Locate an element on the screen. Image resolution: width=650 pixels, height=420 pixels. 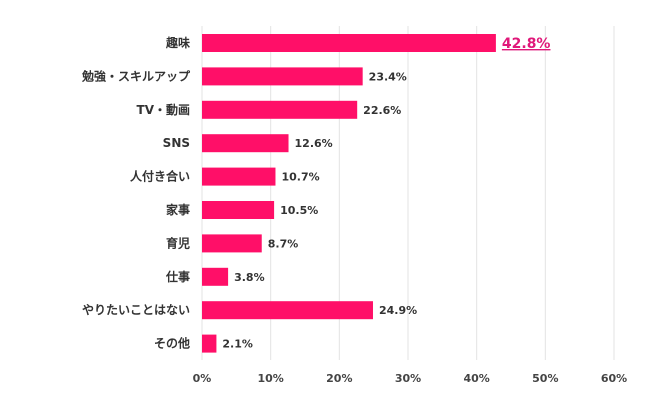
value-label: 24.9% is located at coordinates (398, 310).